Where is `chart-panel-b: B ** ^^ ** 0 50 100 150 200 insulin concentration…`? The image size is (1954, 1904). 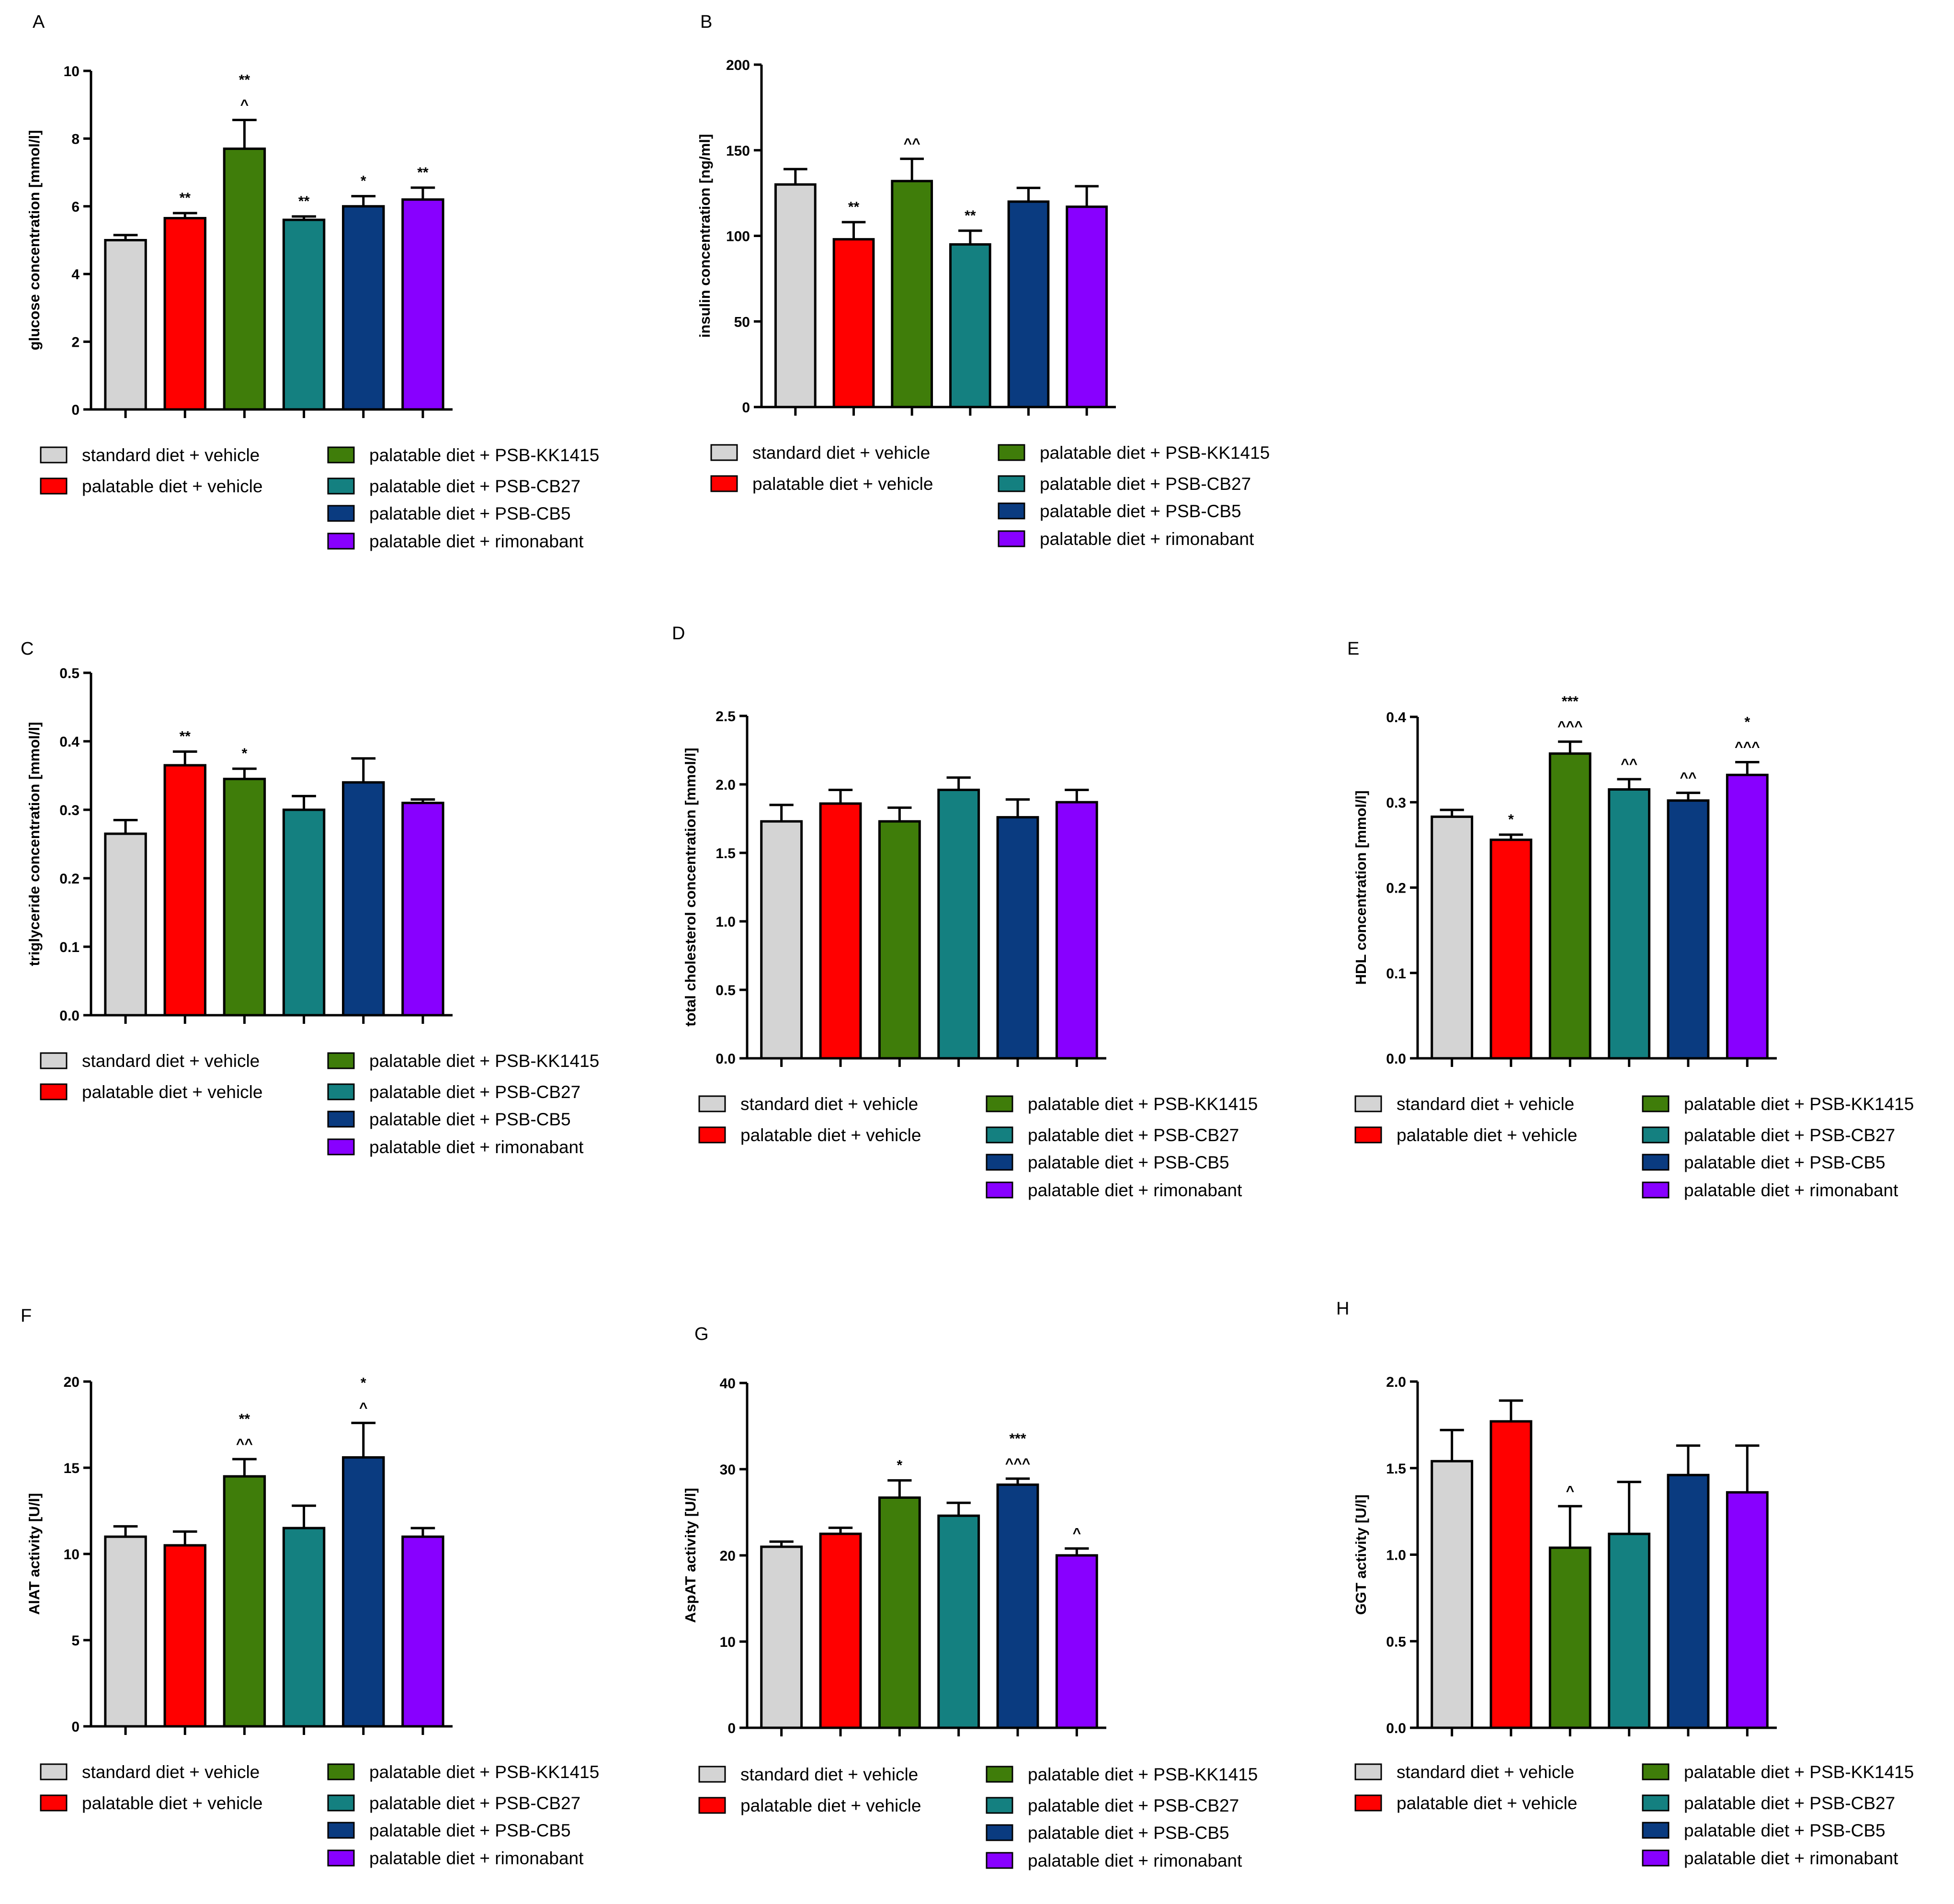 chart-panel-b: B ** ^^ ** 0 50 100 150 200 insulin concentration… is located at coordinates (983, 280).